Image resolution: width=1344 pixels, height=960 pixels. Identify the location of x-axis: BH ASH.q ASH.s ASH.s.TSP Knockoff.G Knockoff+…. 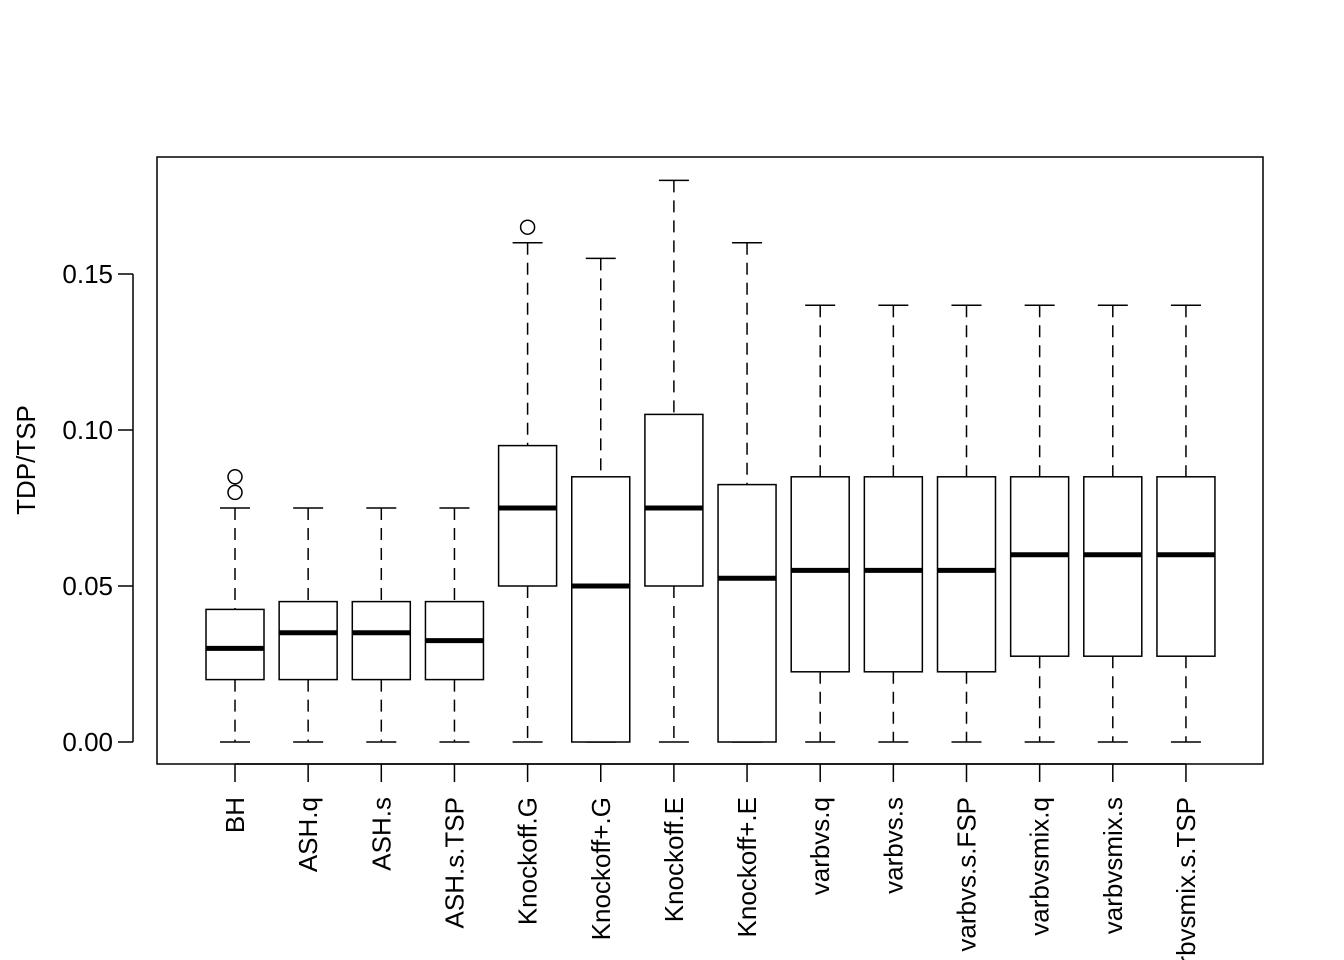
(710, 861).